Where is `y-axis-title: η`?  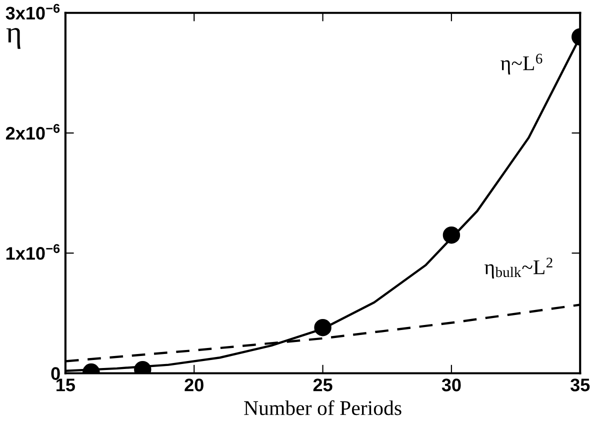
y-axis-title: η is located at coordinates (13, 38).